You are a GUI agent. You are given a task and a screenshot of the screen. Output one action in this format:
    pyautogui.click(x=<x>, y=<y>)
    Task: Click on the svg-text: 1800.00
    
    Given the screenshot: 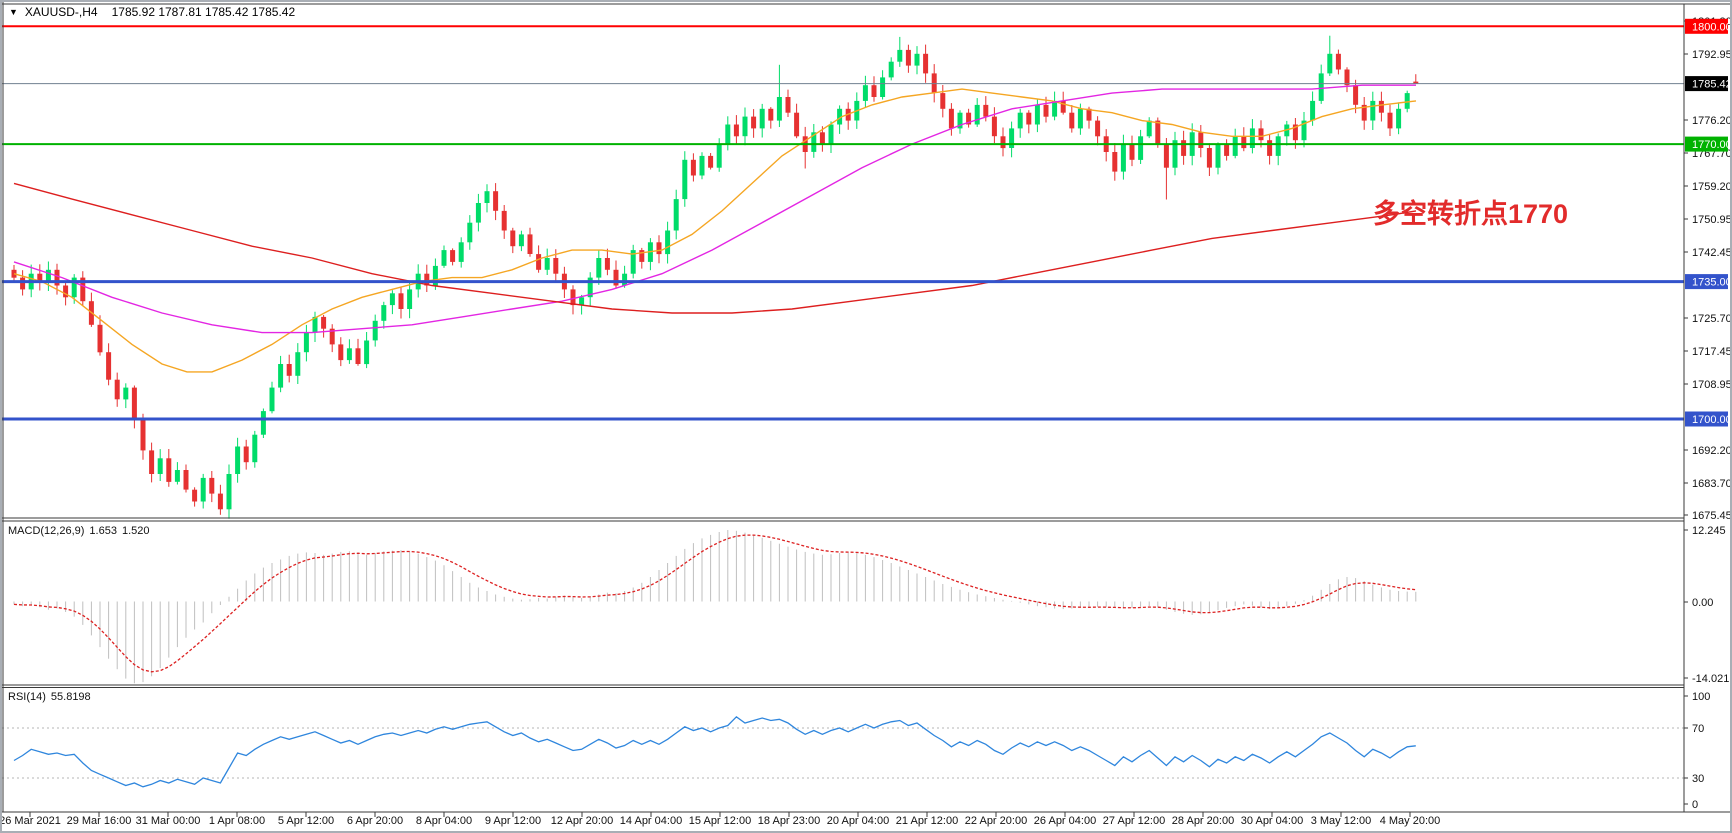 What is the action you would take?
    pyautogui.click(x=1711, y=27)
    